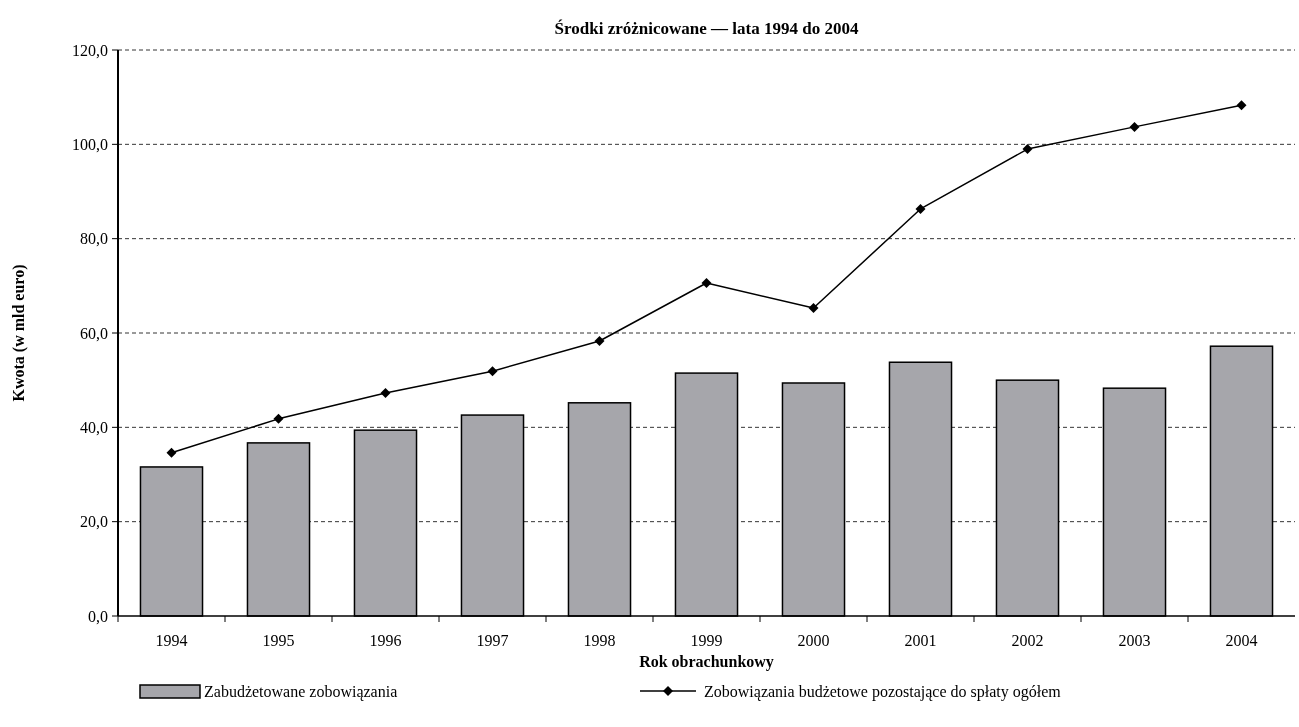 The height and width of the screenshot is (727, 1299). Describe the element at coordinates (171, 640) in the screenshot. I see `x-tick-label: 1994` at that location.